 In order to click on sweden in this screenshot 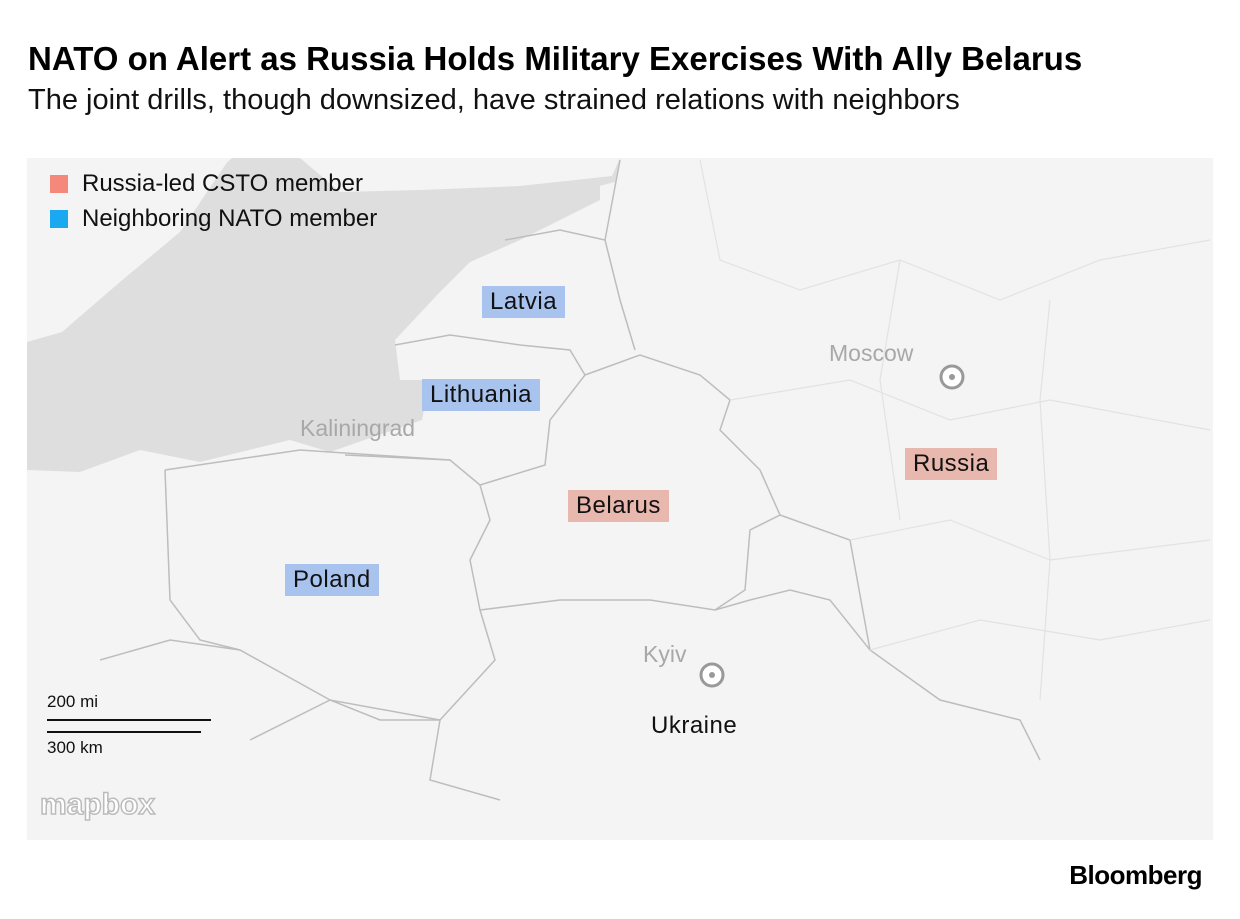, I will do `click(128, 250)`.